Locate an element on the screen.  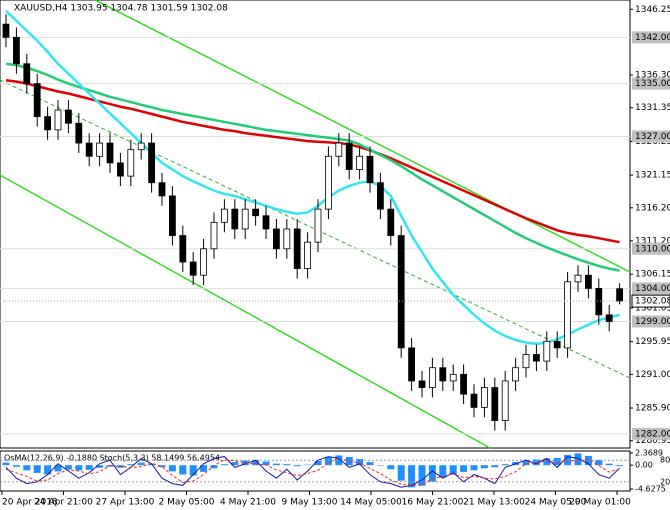
y-tick-label: 1301.05 is located at coordinates (652, 308).